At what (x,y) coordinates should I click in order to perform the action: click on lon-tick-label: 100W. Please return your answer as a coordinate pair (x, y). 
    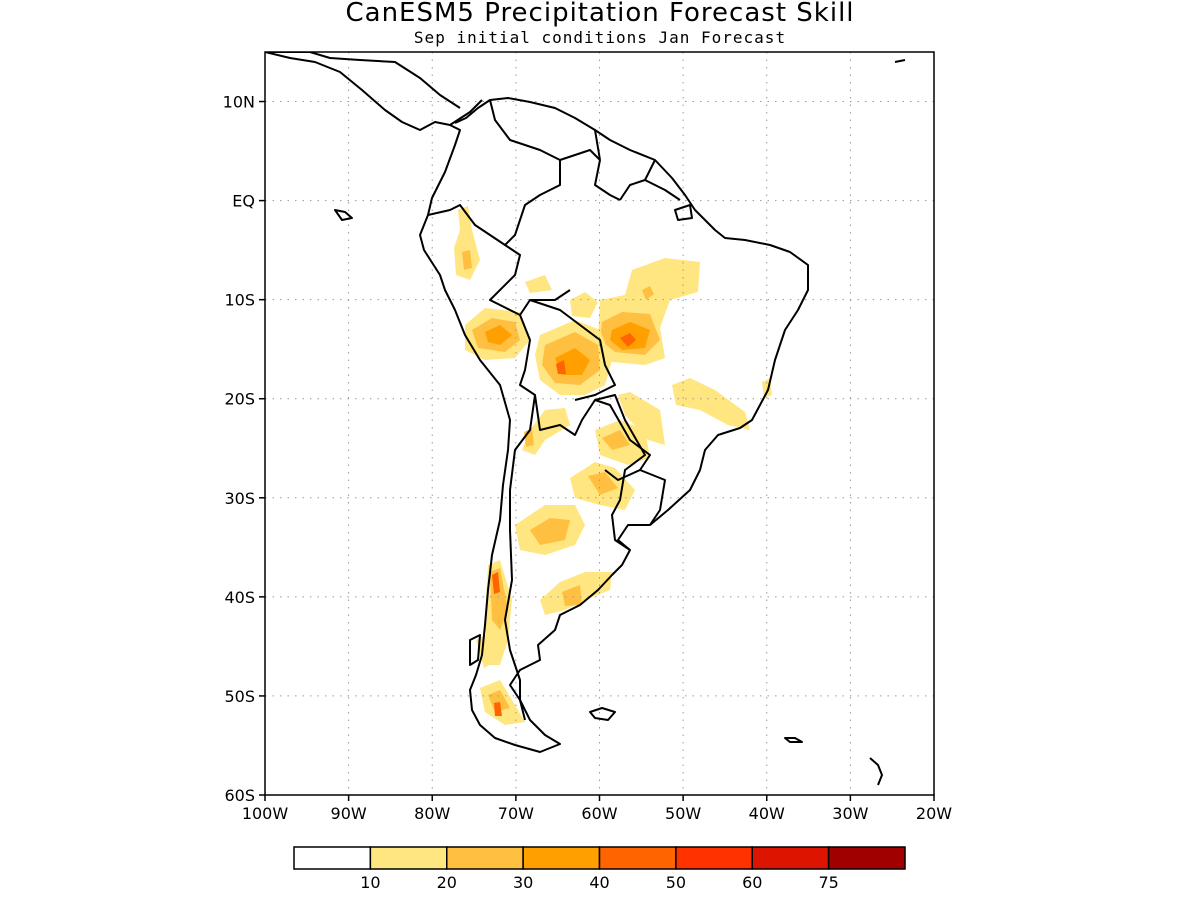
    Looking at the image, I should click on (265, 813).